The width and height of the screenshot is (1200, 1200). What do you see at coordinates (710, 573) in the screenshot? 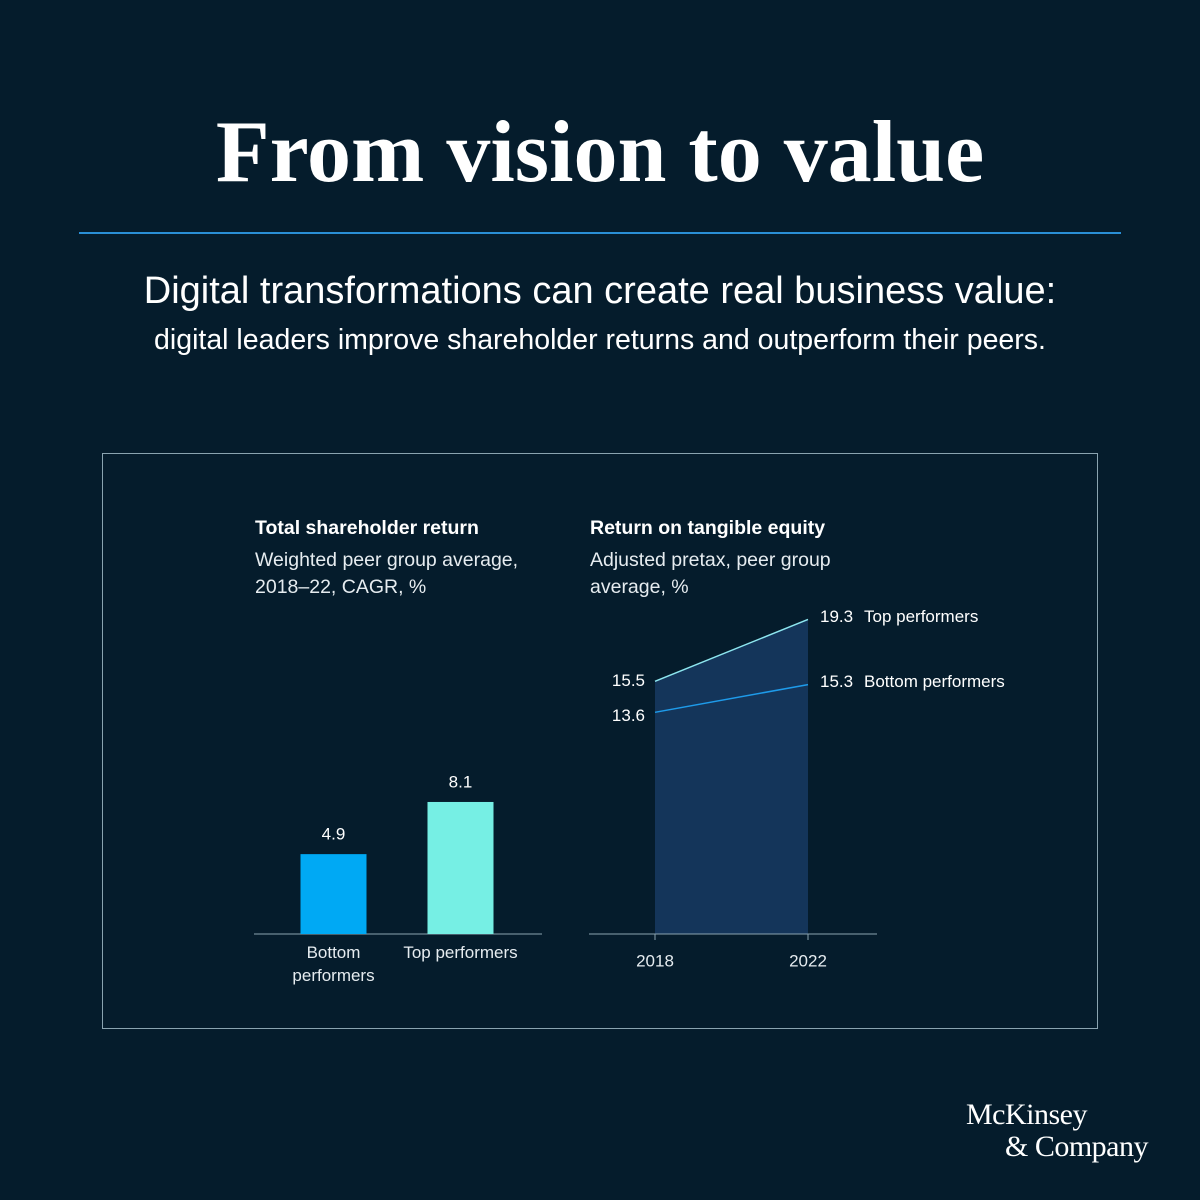
I see `chart-subtitle: Adjusted pretax, peer group average, %` at bounding box center [710, 573].